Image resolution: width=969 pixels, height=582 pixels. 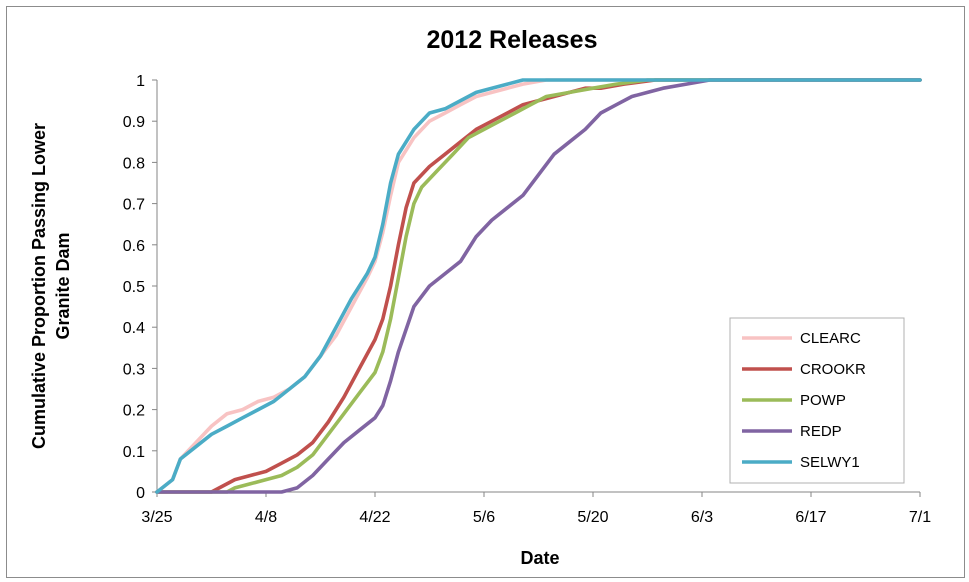 What do you see at coordinates (156, 517) in the screenshot?
I see `x-tick-label: 3/25` at bounding box center [156, 517].